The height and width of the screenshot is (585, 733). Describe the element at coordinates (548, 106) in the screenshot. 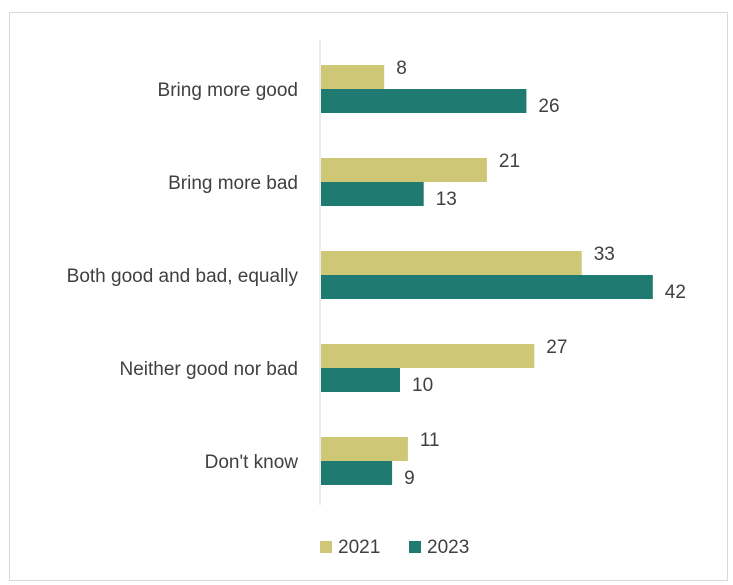

I see `data-label: 26` at that location.